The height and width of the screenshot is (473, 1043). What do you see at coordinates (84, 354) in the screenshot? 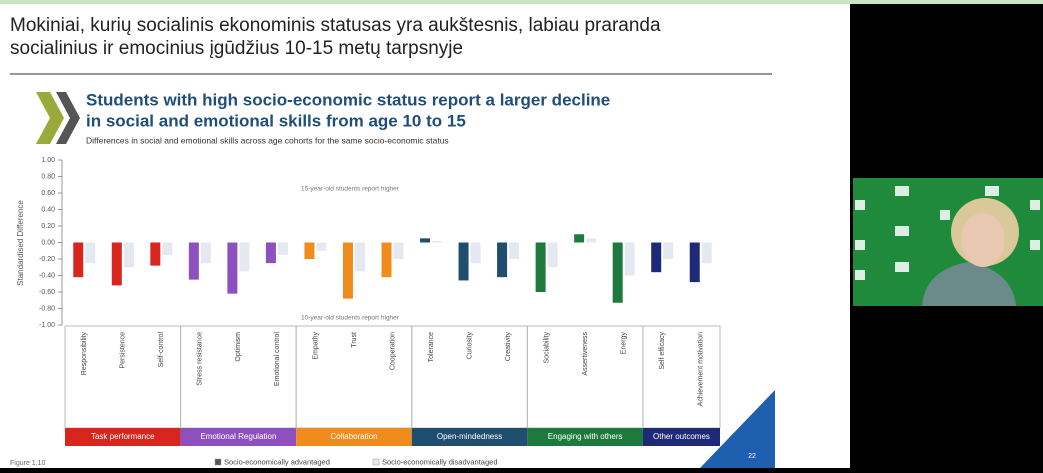
I see `x-tick-label: Responsibility` at bounding box center [84, 354].